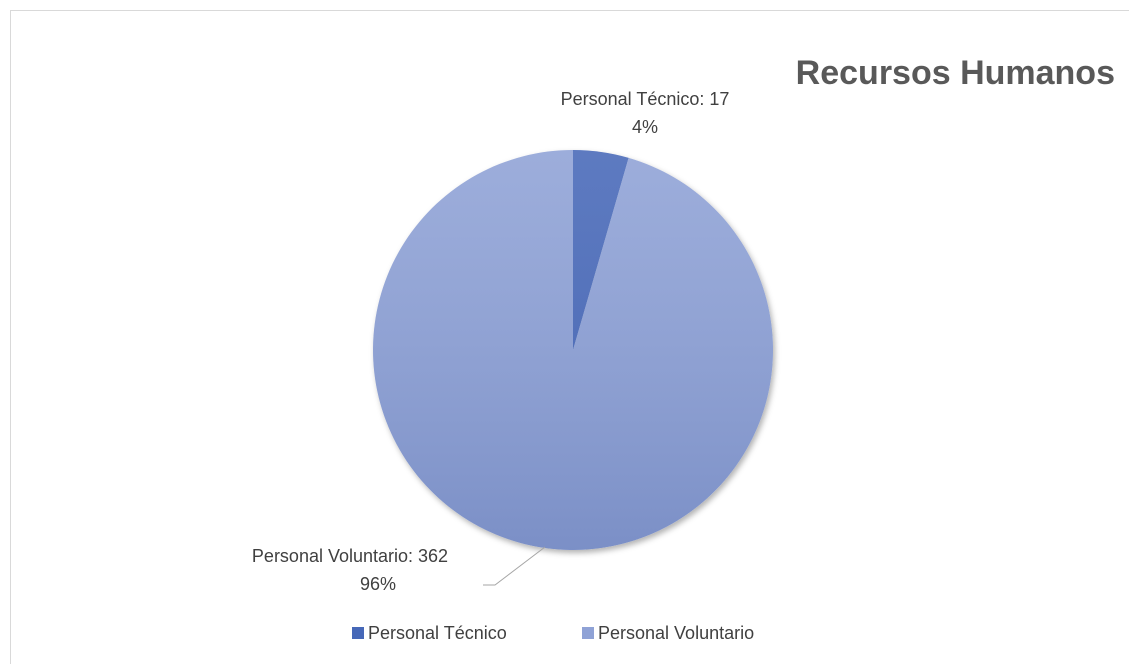 This screenshot has height=664, width=1129. I want to click on data-label: Personal Voluntario: 362, so click(350, 556).